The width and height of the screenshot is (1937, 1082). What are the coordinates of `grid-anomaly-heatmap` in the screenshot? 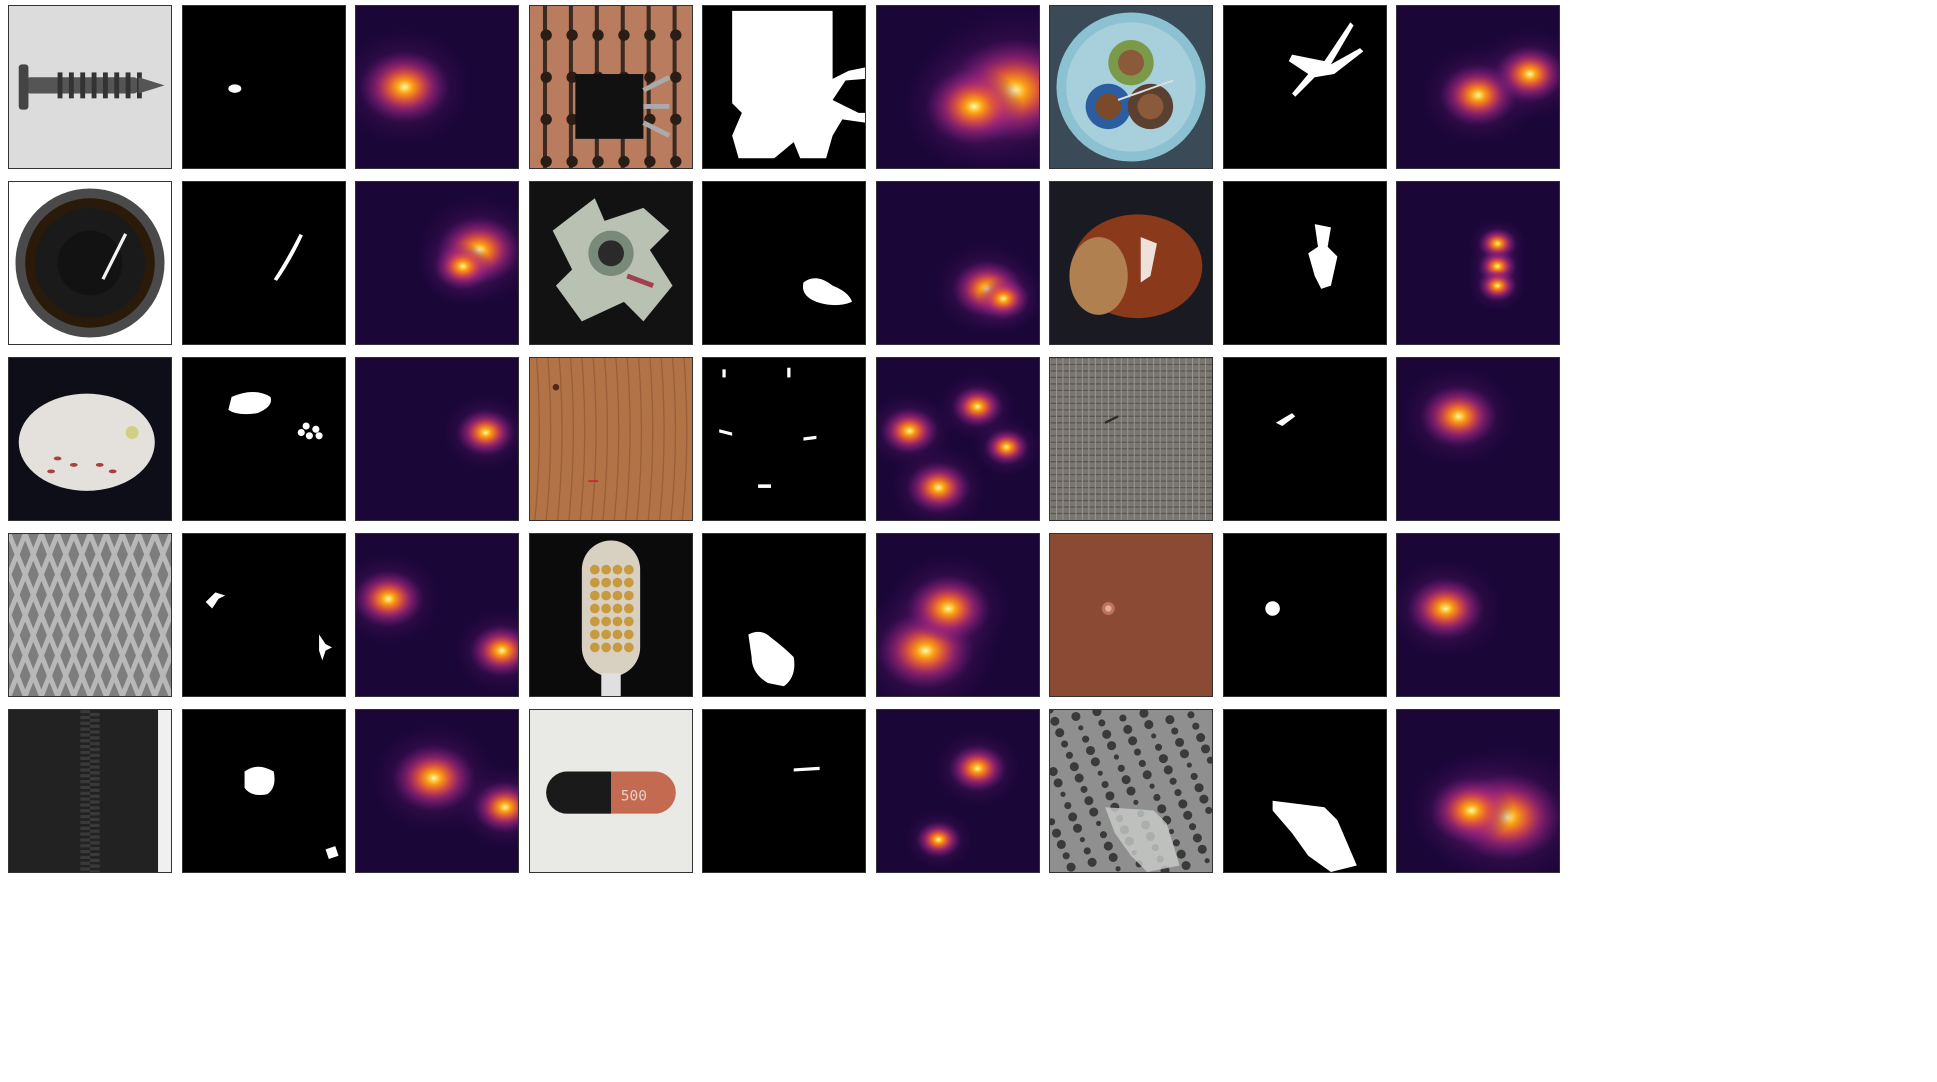 It's located at (437, 615).